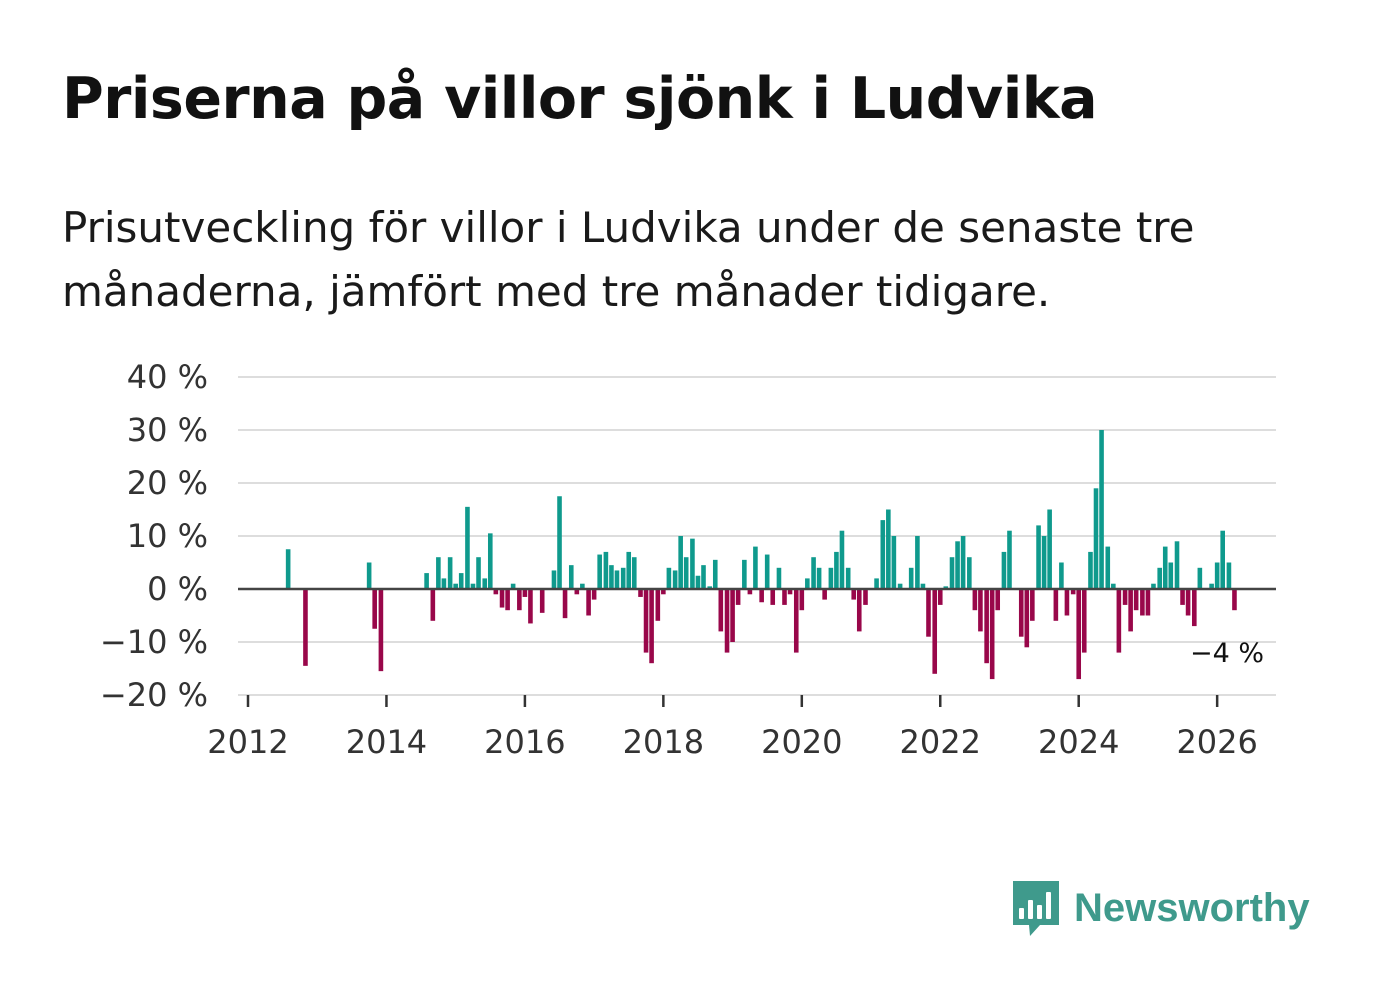  Describe the element at coordinates (940, 742) in the screenshot. I see `x-tick-label: 2022` at that location.